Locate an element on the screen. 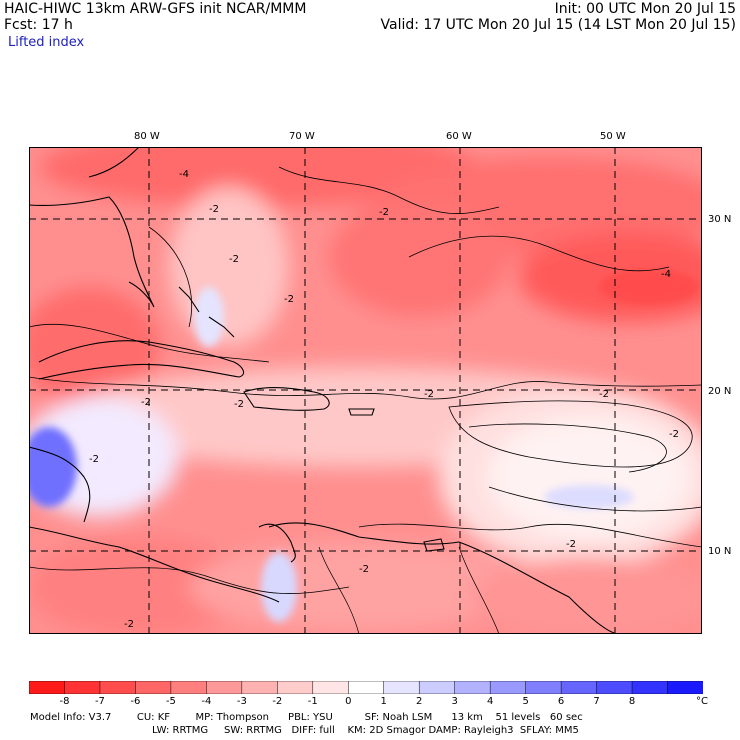 This screenshot has width=740, height=740. colorbar-tick-label: 0 is located at coordinates (348, 701).